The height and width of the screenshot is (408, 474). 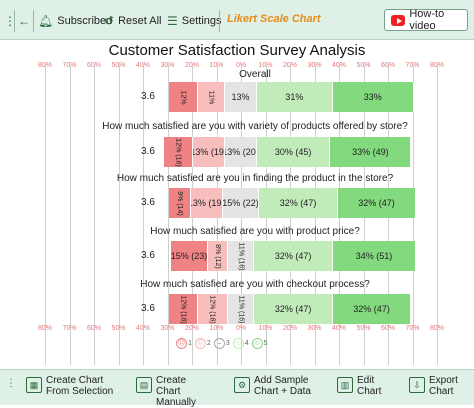 I want to click on smiley-face-icon: ☺, so click(x=238, y=343).